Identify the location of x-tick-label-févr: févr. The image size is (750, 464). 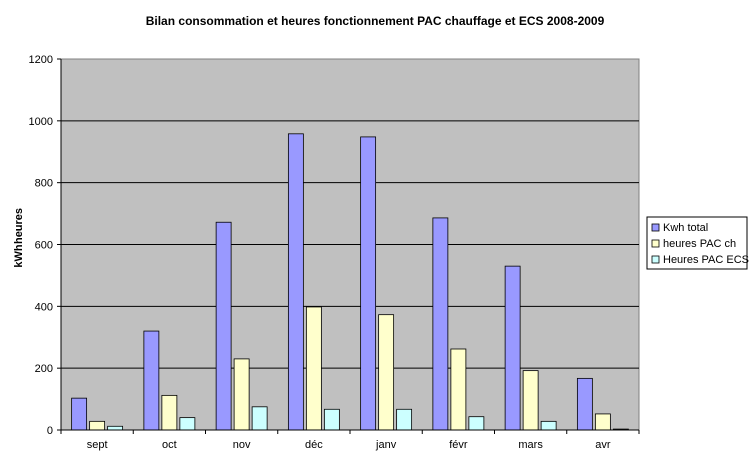
(458, 445).